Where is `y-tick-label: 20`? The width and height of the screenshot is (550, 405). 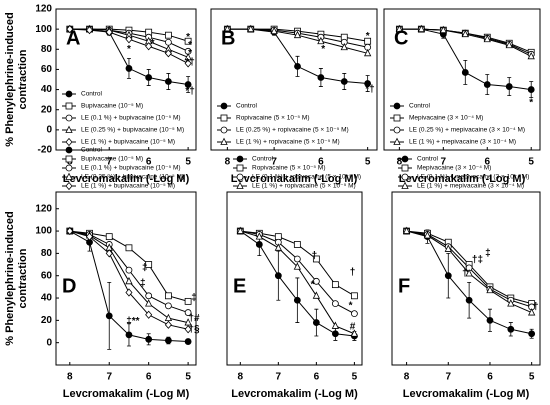
y-tick-label: 20 is located at coordinates (47, 320).